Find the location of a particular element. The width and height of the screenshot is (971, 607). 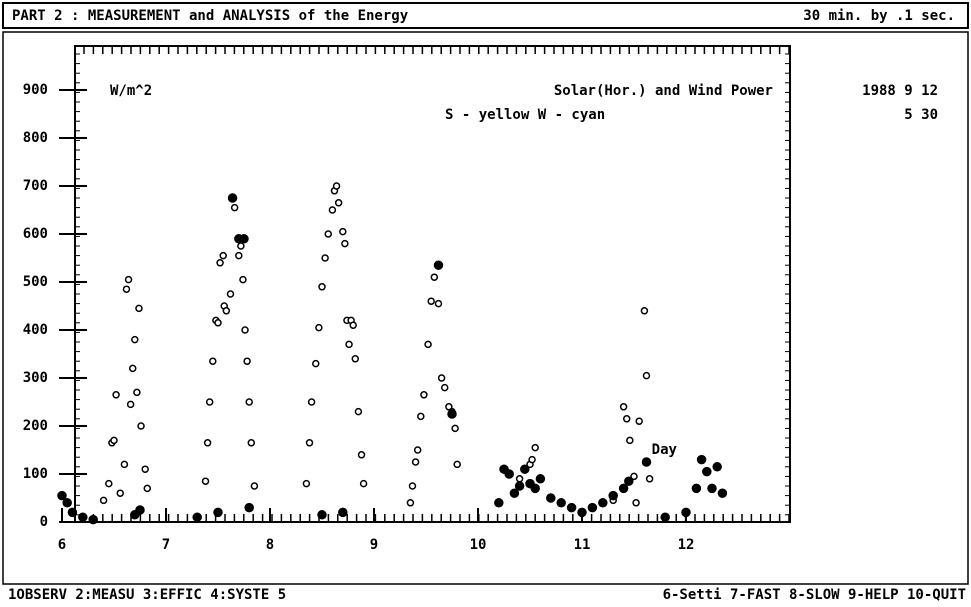

chart-subtitle: S - yellow W - cyan is located at coordinates (525, 115).